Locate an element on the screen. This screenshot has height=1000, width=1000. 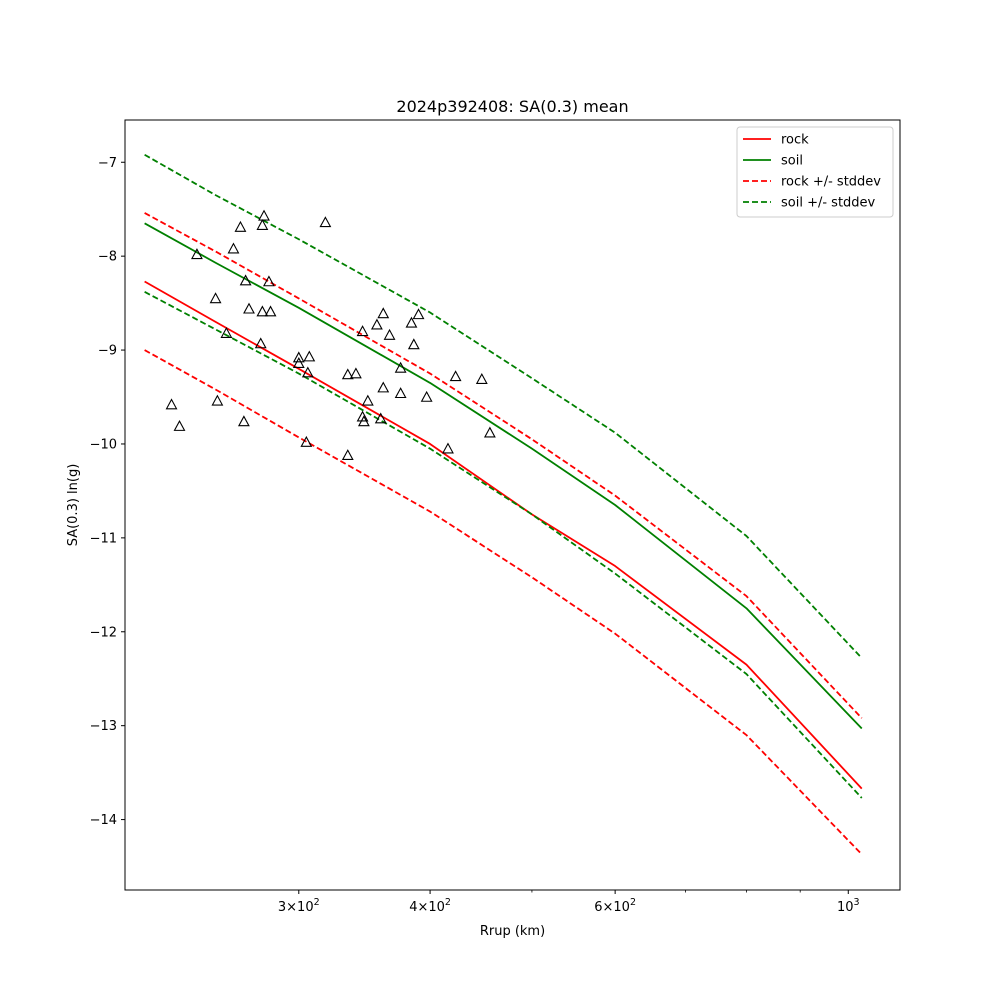
legend-label-3: soil +/- stddev is located at coordinates (828, 203).